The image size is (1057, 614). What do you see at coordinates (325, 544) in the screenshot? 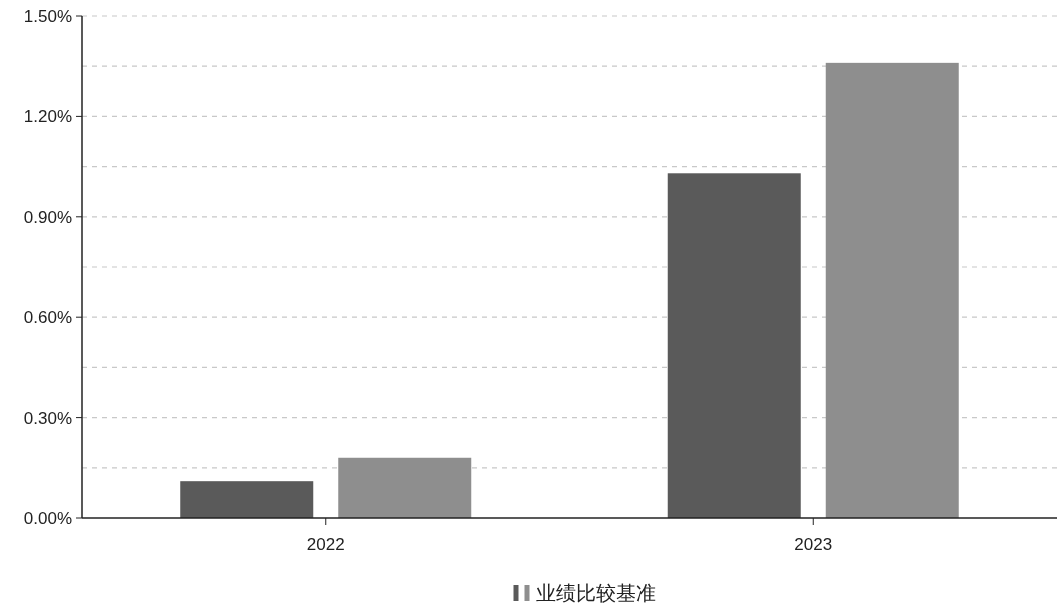
I see `x-tick-label: 2022` at bounding box center [325, 544].